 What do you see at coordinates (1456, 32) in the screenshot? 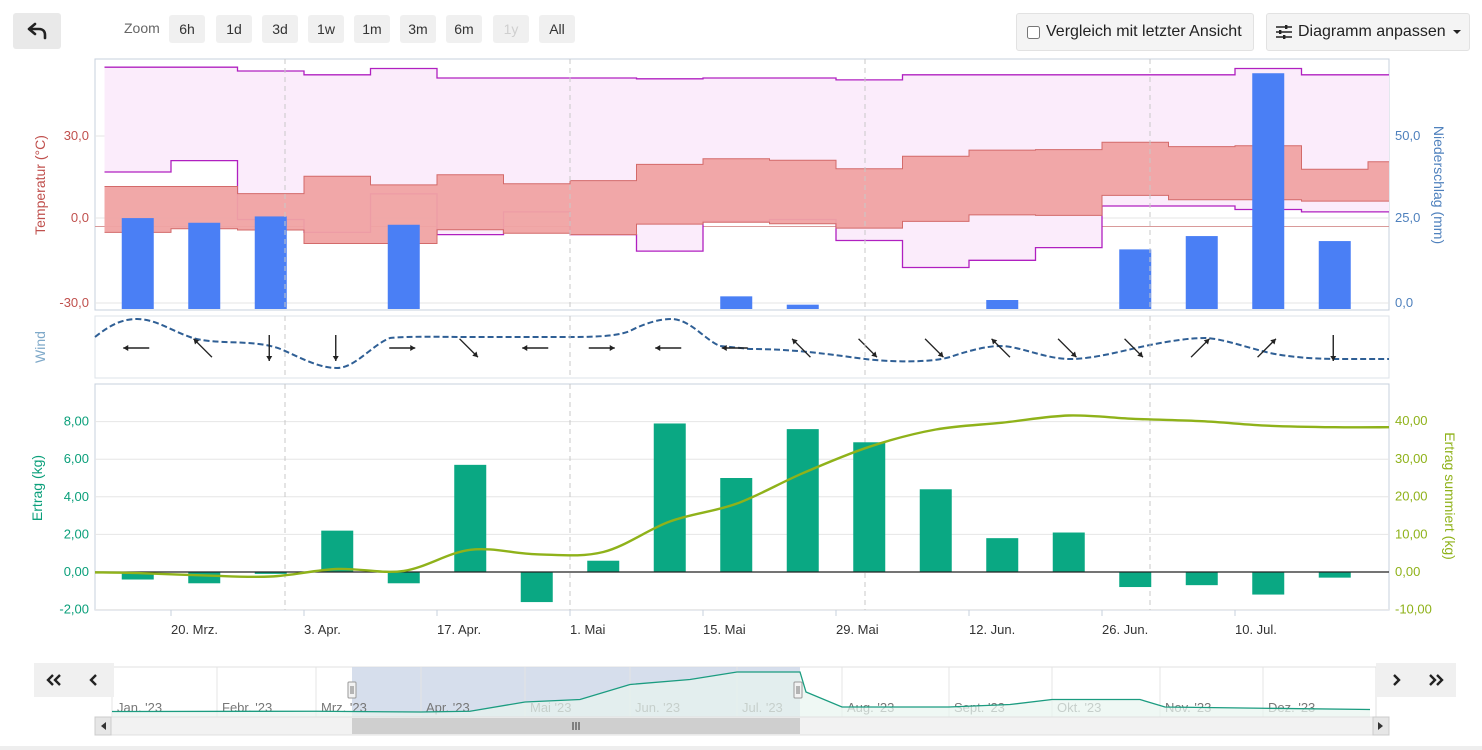
I see `chevron-down-icon` at bounding box center [1456, 32].